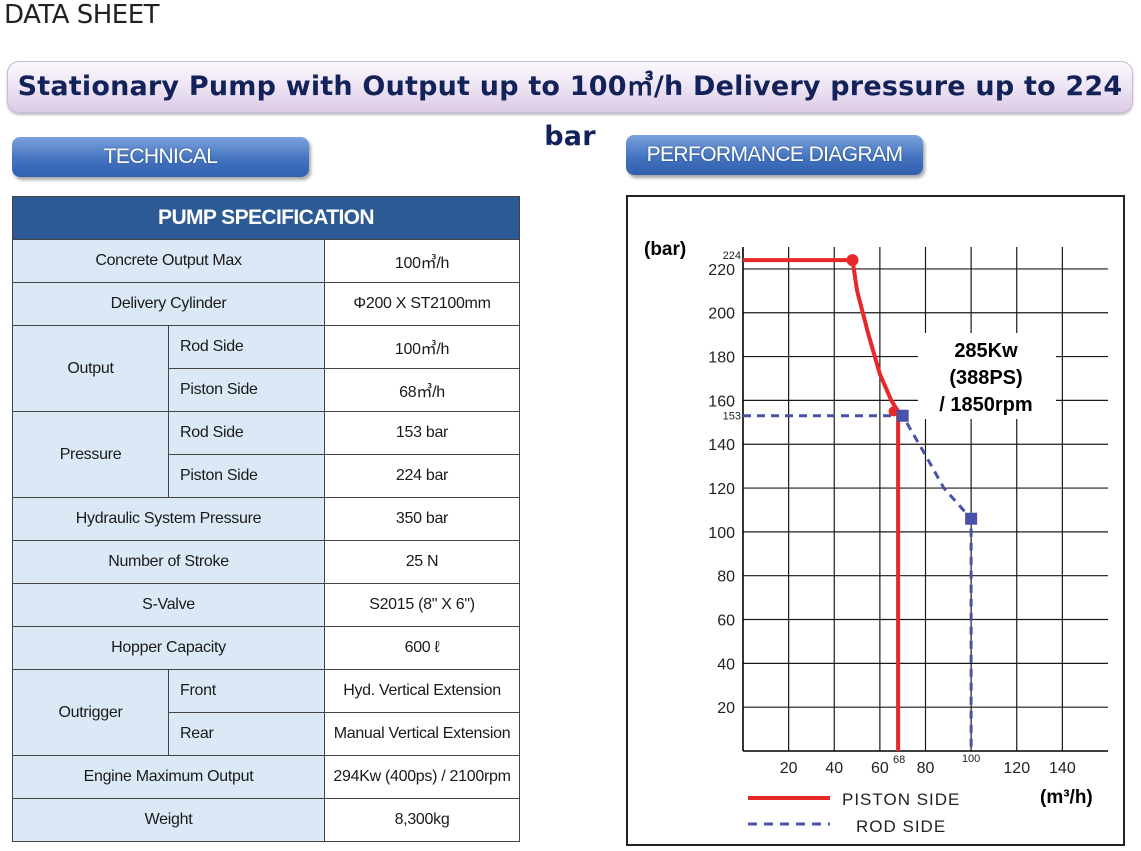 This screenshot has width=1141, height=851. I want to click on table-row: Piston Side 224 bar, so click(267, 476).